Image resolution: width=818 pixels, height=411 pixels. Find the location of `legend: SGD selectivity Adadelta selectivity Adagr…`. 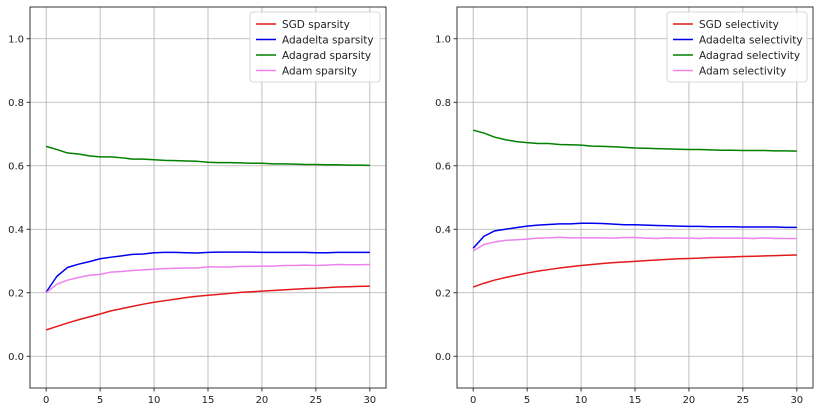

legend: SGD selectivity Adadelta selectivity Adagr… is located at coordinates (737, 47).